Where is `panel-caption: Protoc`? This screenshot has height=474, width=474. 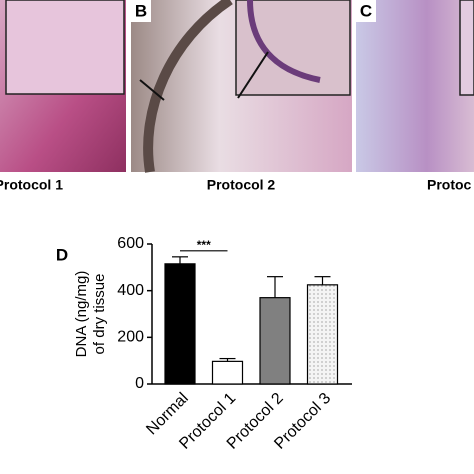 panel-caption: Protoc is located at coordinates (449, 185).